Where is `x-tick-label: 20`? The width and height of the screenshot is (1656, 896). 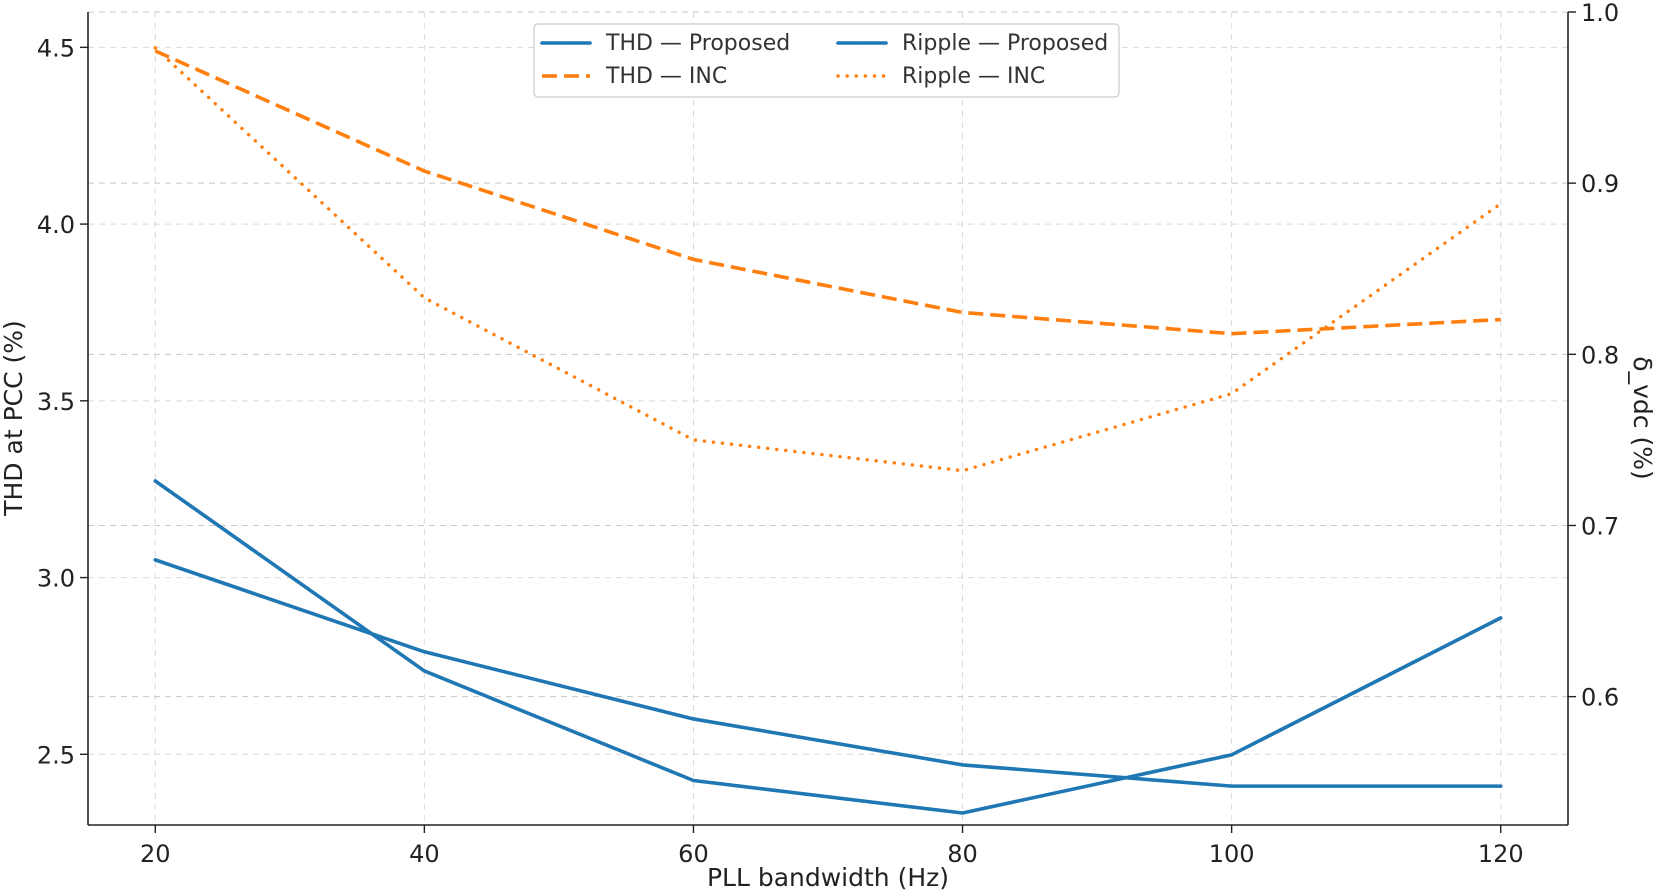 x-tick-label: 20 is located at coordinates (155, 854).